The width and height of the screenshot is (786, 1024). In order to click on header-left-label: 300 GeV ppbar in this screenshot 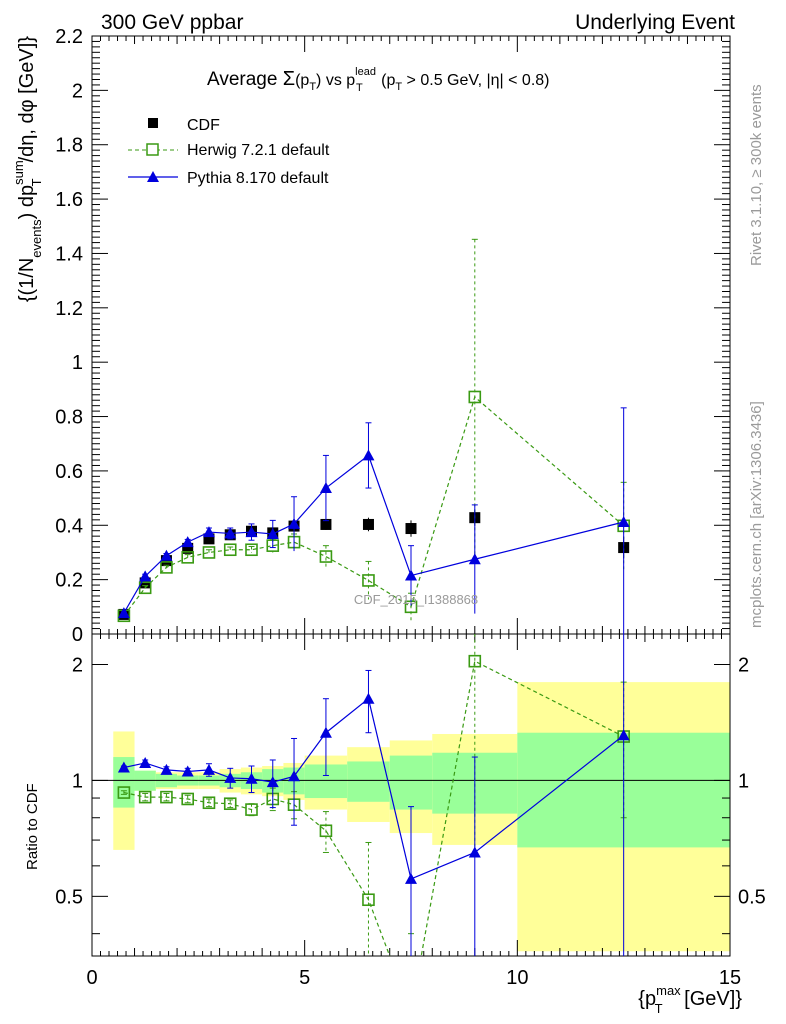, I will do `click(172, 22)`.